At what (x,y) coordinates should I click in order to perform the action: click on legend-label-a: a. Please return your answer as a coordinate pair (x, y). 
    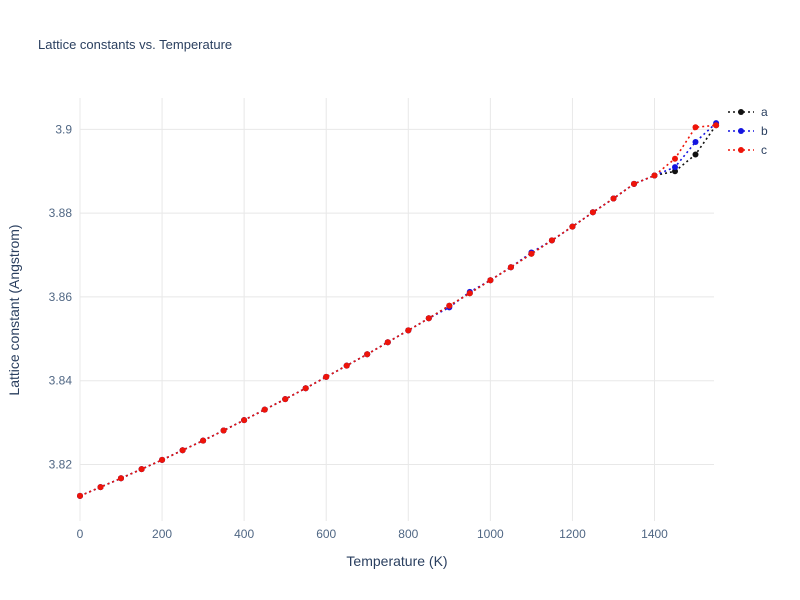
    Looking at the image, I should click on (764, 112).